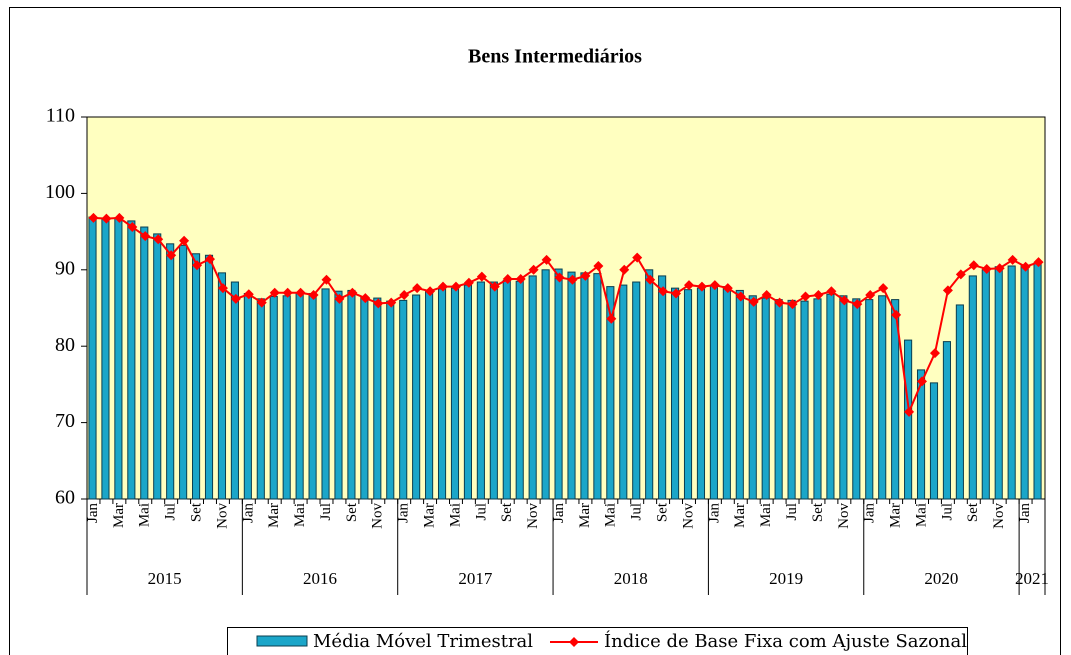  I want to click on legend-label: Média Móvel Trimestral, so click(423, 641).